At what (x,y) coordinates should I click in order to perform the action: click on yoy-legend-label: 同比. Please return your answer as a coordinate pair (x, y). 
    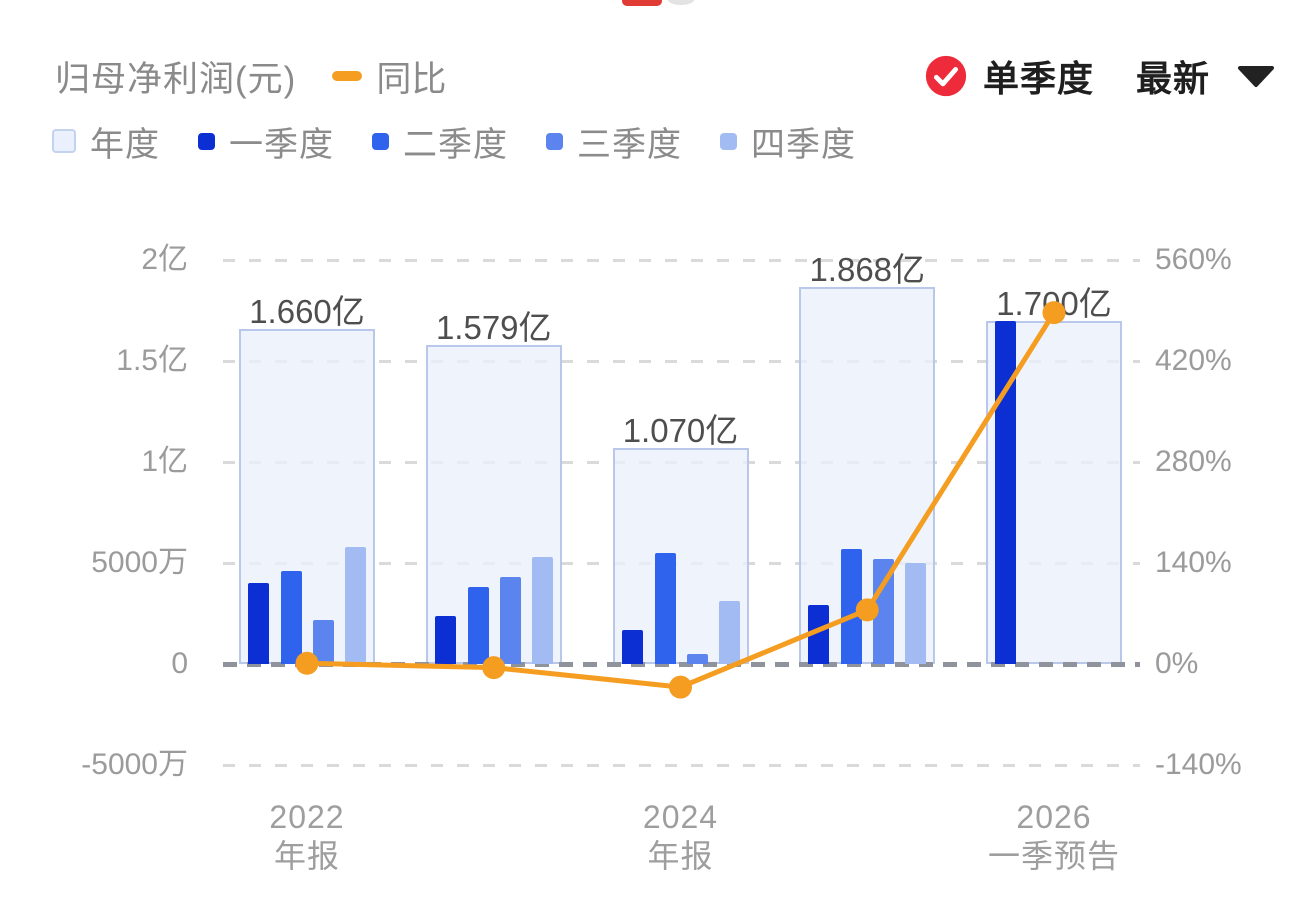
    Looking at the image, I should click on (411, 79).